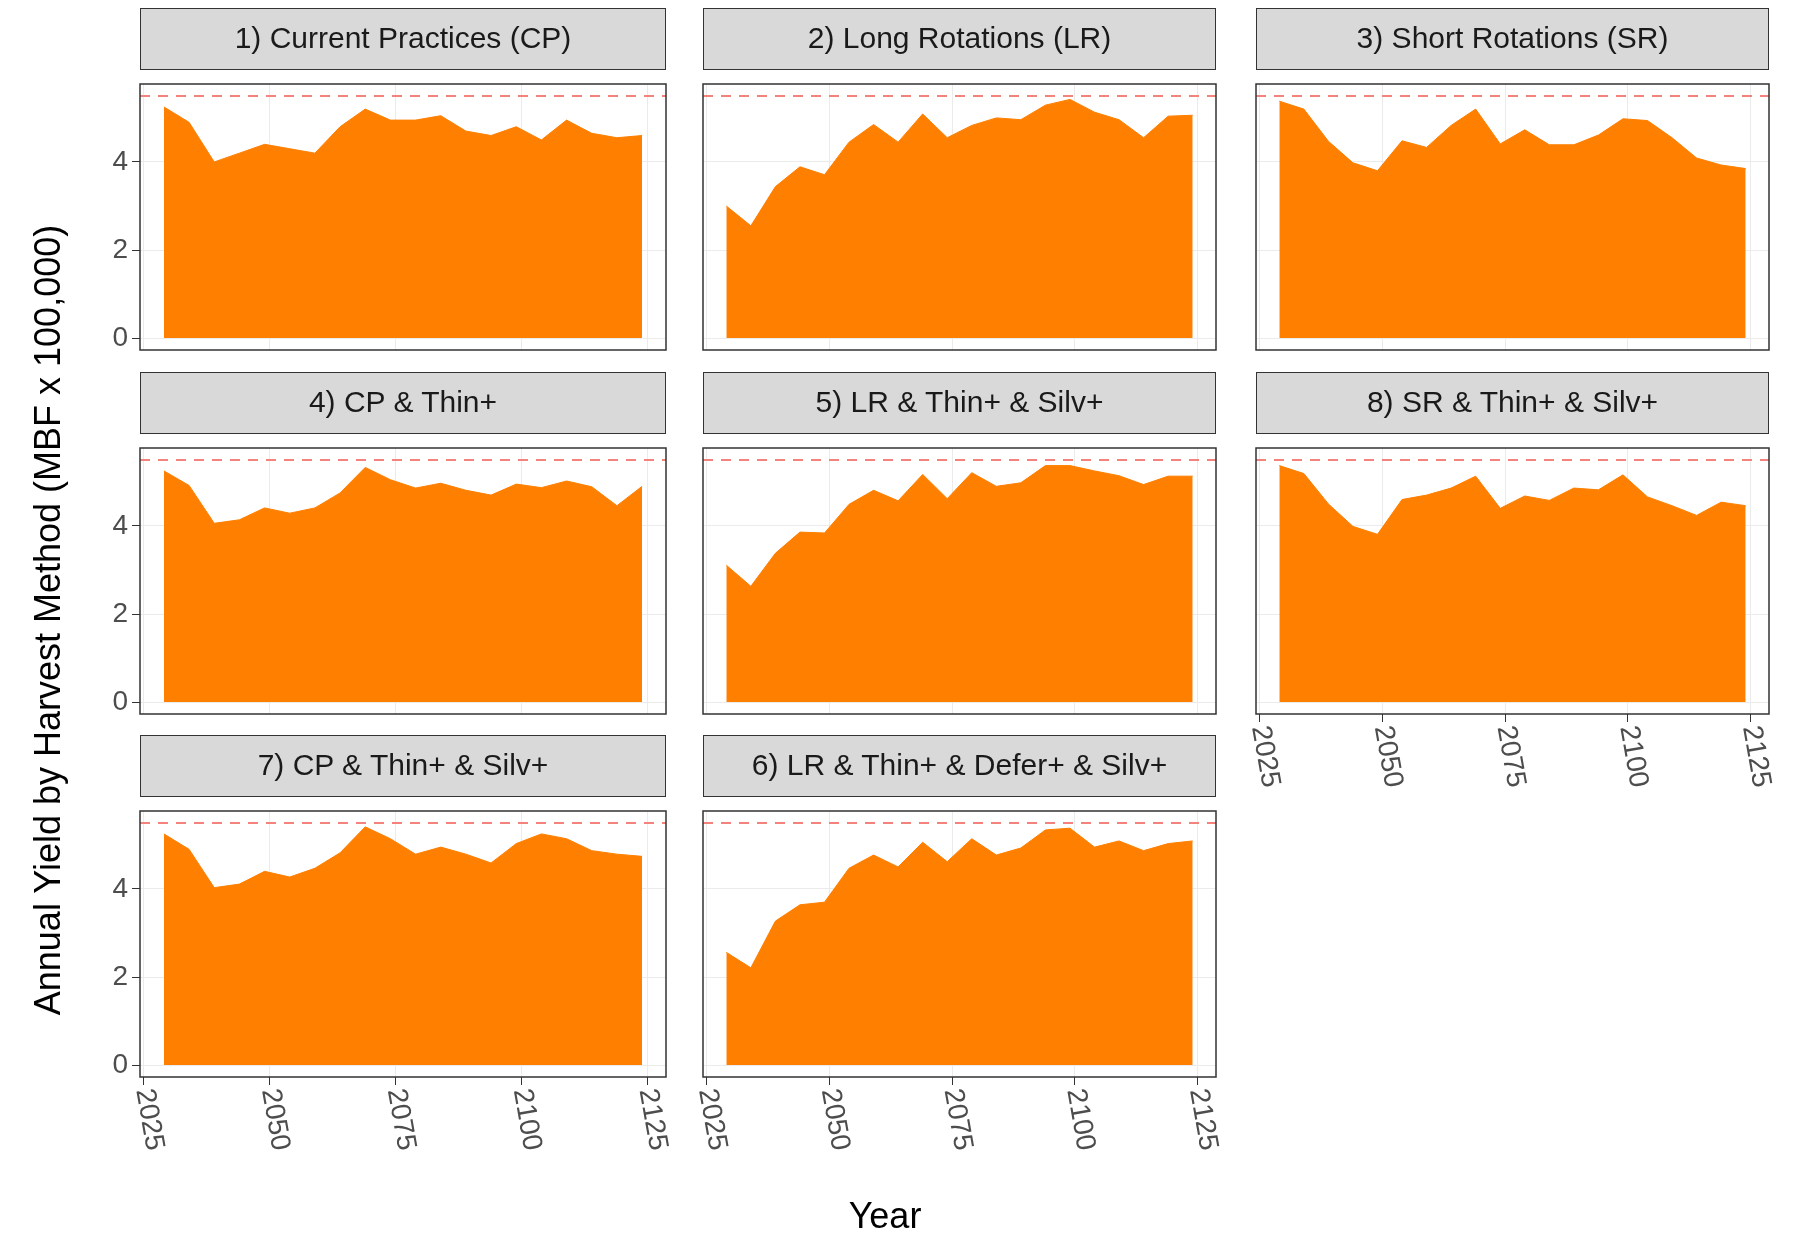  What do you see at coordinates (48, 620) in the screenshot?
I see `y-axis-title: Annual Yield by Harvest Method (MBF x 100,000)` at bounding box center [48, 620].